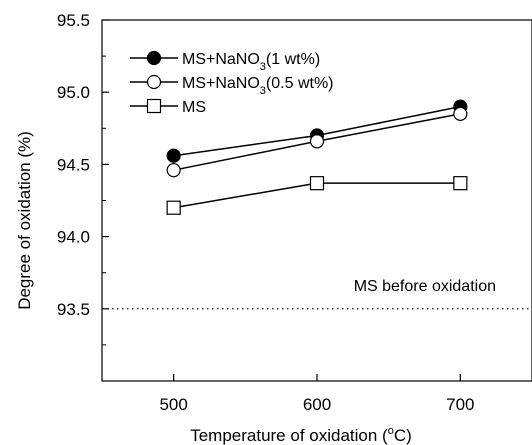  I want to click on legend: MS+NaNO3(1 wt%)MS+NaNO3(0.5 wt%)MS, so click(232, 83).